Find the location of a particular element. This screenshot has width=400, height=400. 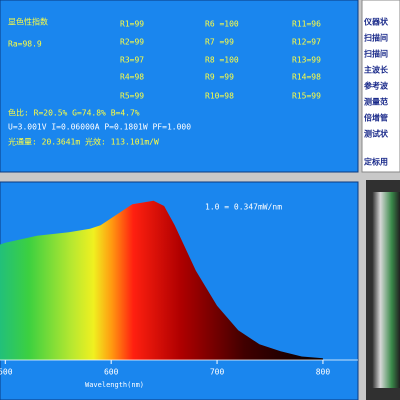

r-index: R3=97 is located at coordinates (132, 60).